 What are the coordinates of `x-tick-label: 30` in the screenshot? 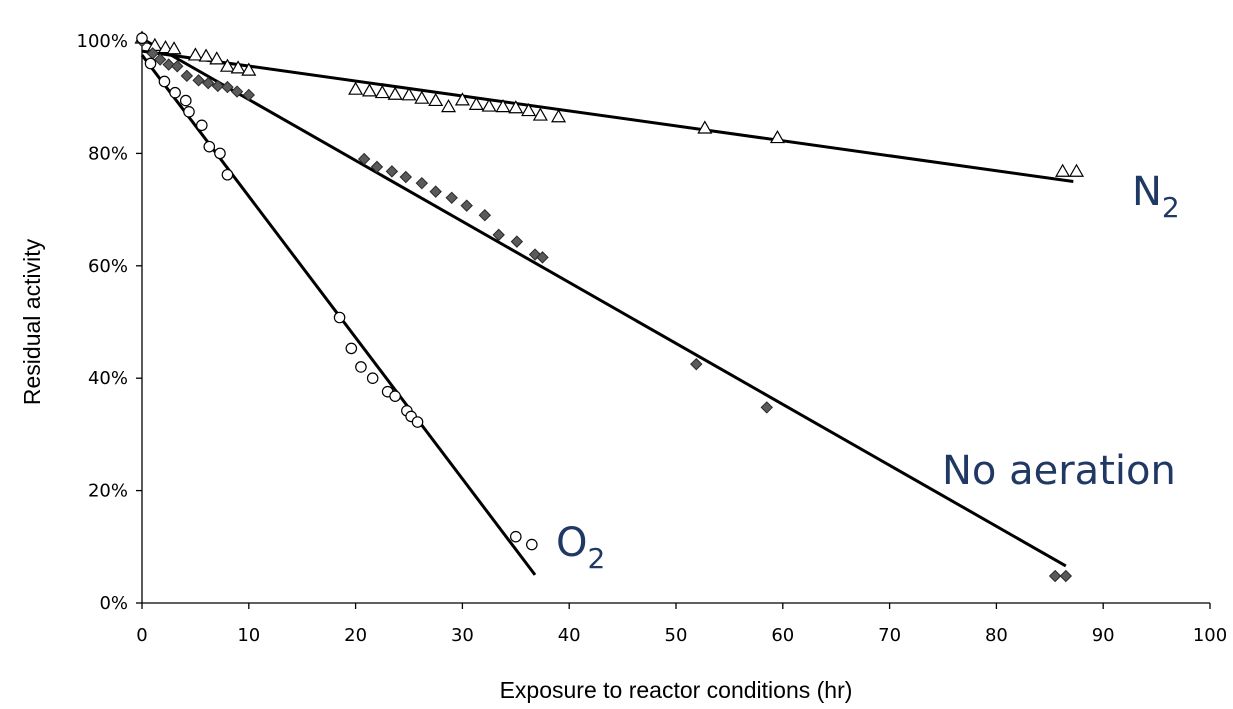 It's located at (462, 635).